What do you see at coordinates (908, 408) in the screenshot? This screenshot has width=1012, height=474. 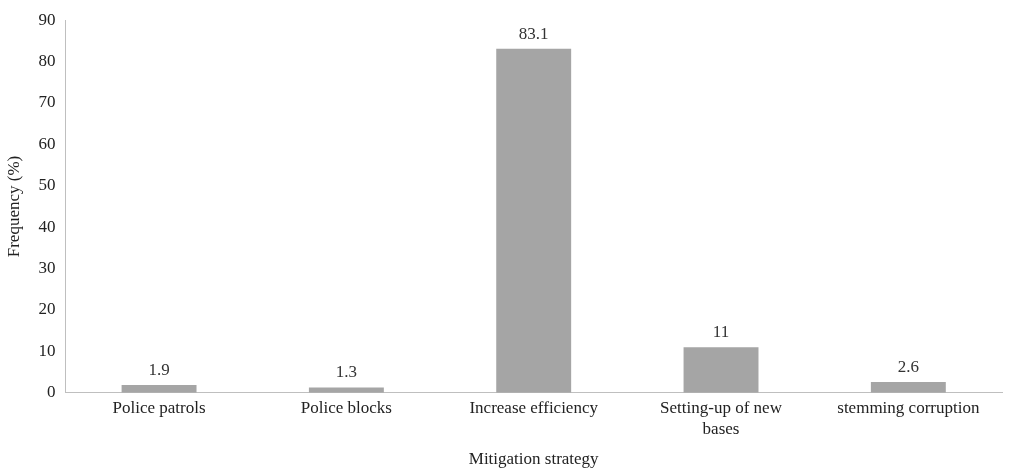 I see `x-tick-label: stemming corruption` at bounding box center [908, 408].